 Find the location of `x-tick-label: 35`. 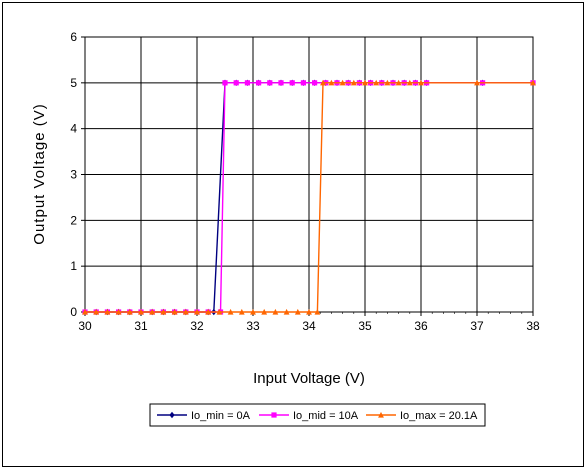

x-tick-label: 35 is located at coordinates (365, 326).